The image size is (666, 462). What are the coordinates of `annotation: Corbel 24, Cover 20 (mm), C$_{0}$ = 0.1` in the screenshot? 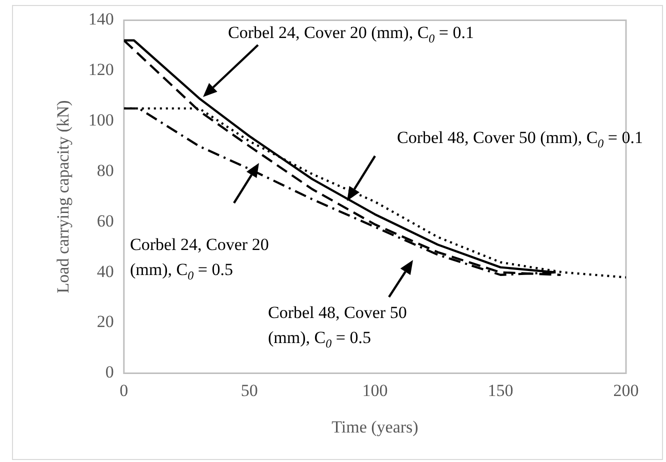 It's located at (351, 34).